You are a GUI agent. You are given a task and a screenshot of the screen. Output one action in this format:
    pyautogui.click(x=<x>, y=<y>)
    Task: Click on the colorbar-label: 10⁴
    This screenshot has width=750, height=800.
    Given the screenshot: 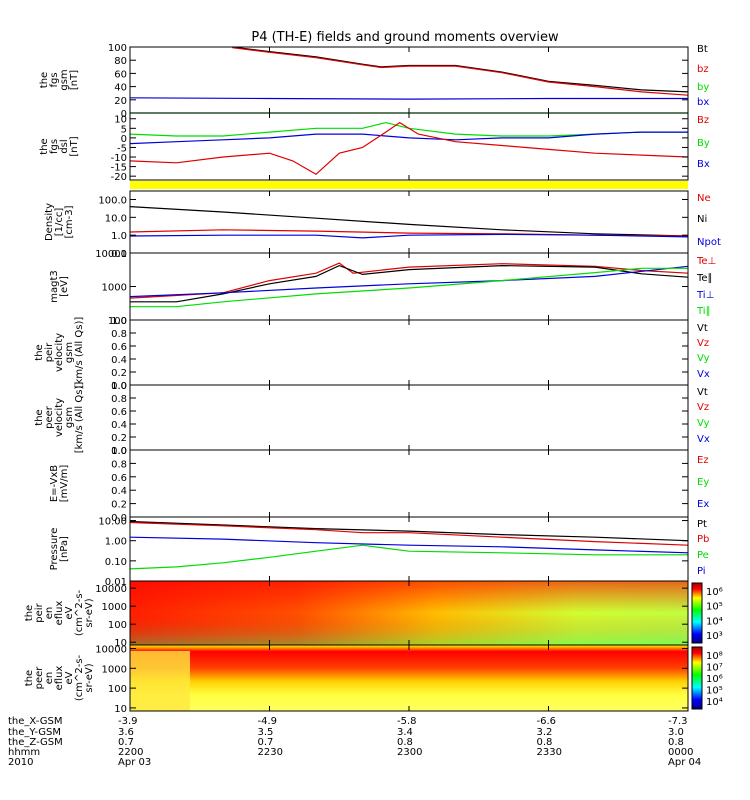 What is the action you would take?
    pyautogui.click(x=714, y=702)
    